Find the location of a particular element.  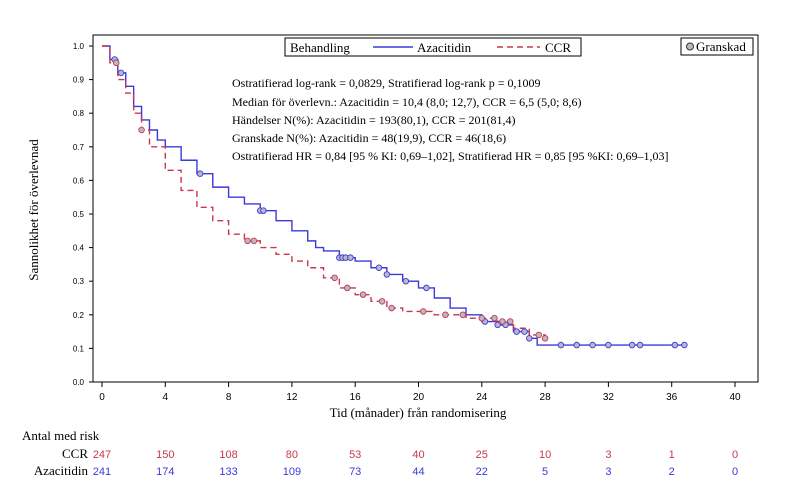

censored-legend-marker-icon is located at coordinates (690, 46).